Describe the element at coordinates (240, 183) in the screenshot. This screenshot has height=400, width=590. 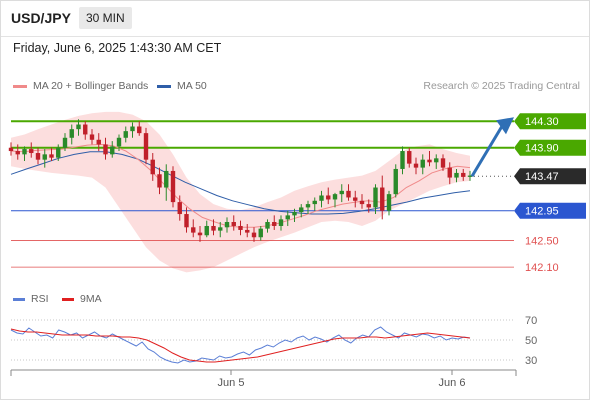
I see `ma50-line` at that location.